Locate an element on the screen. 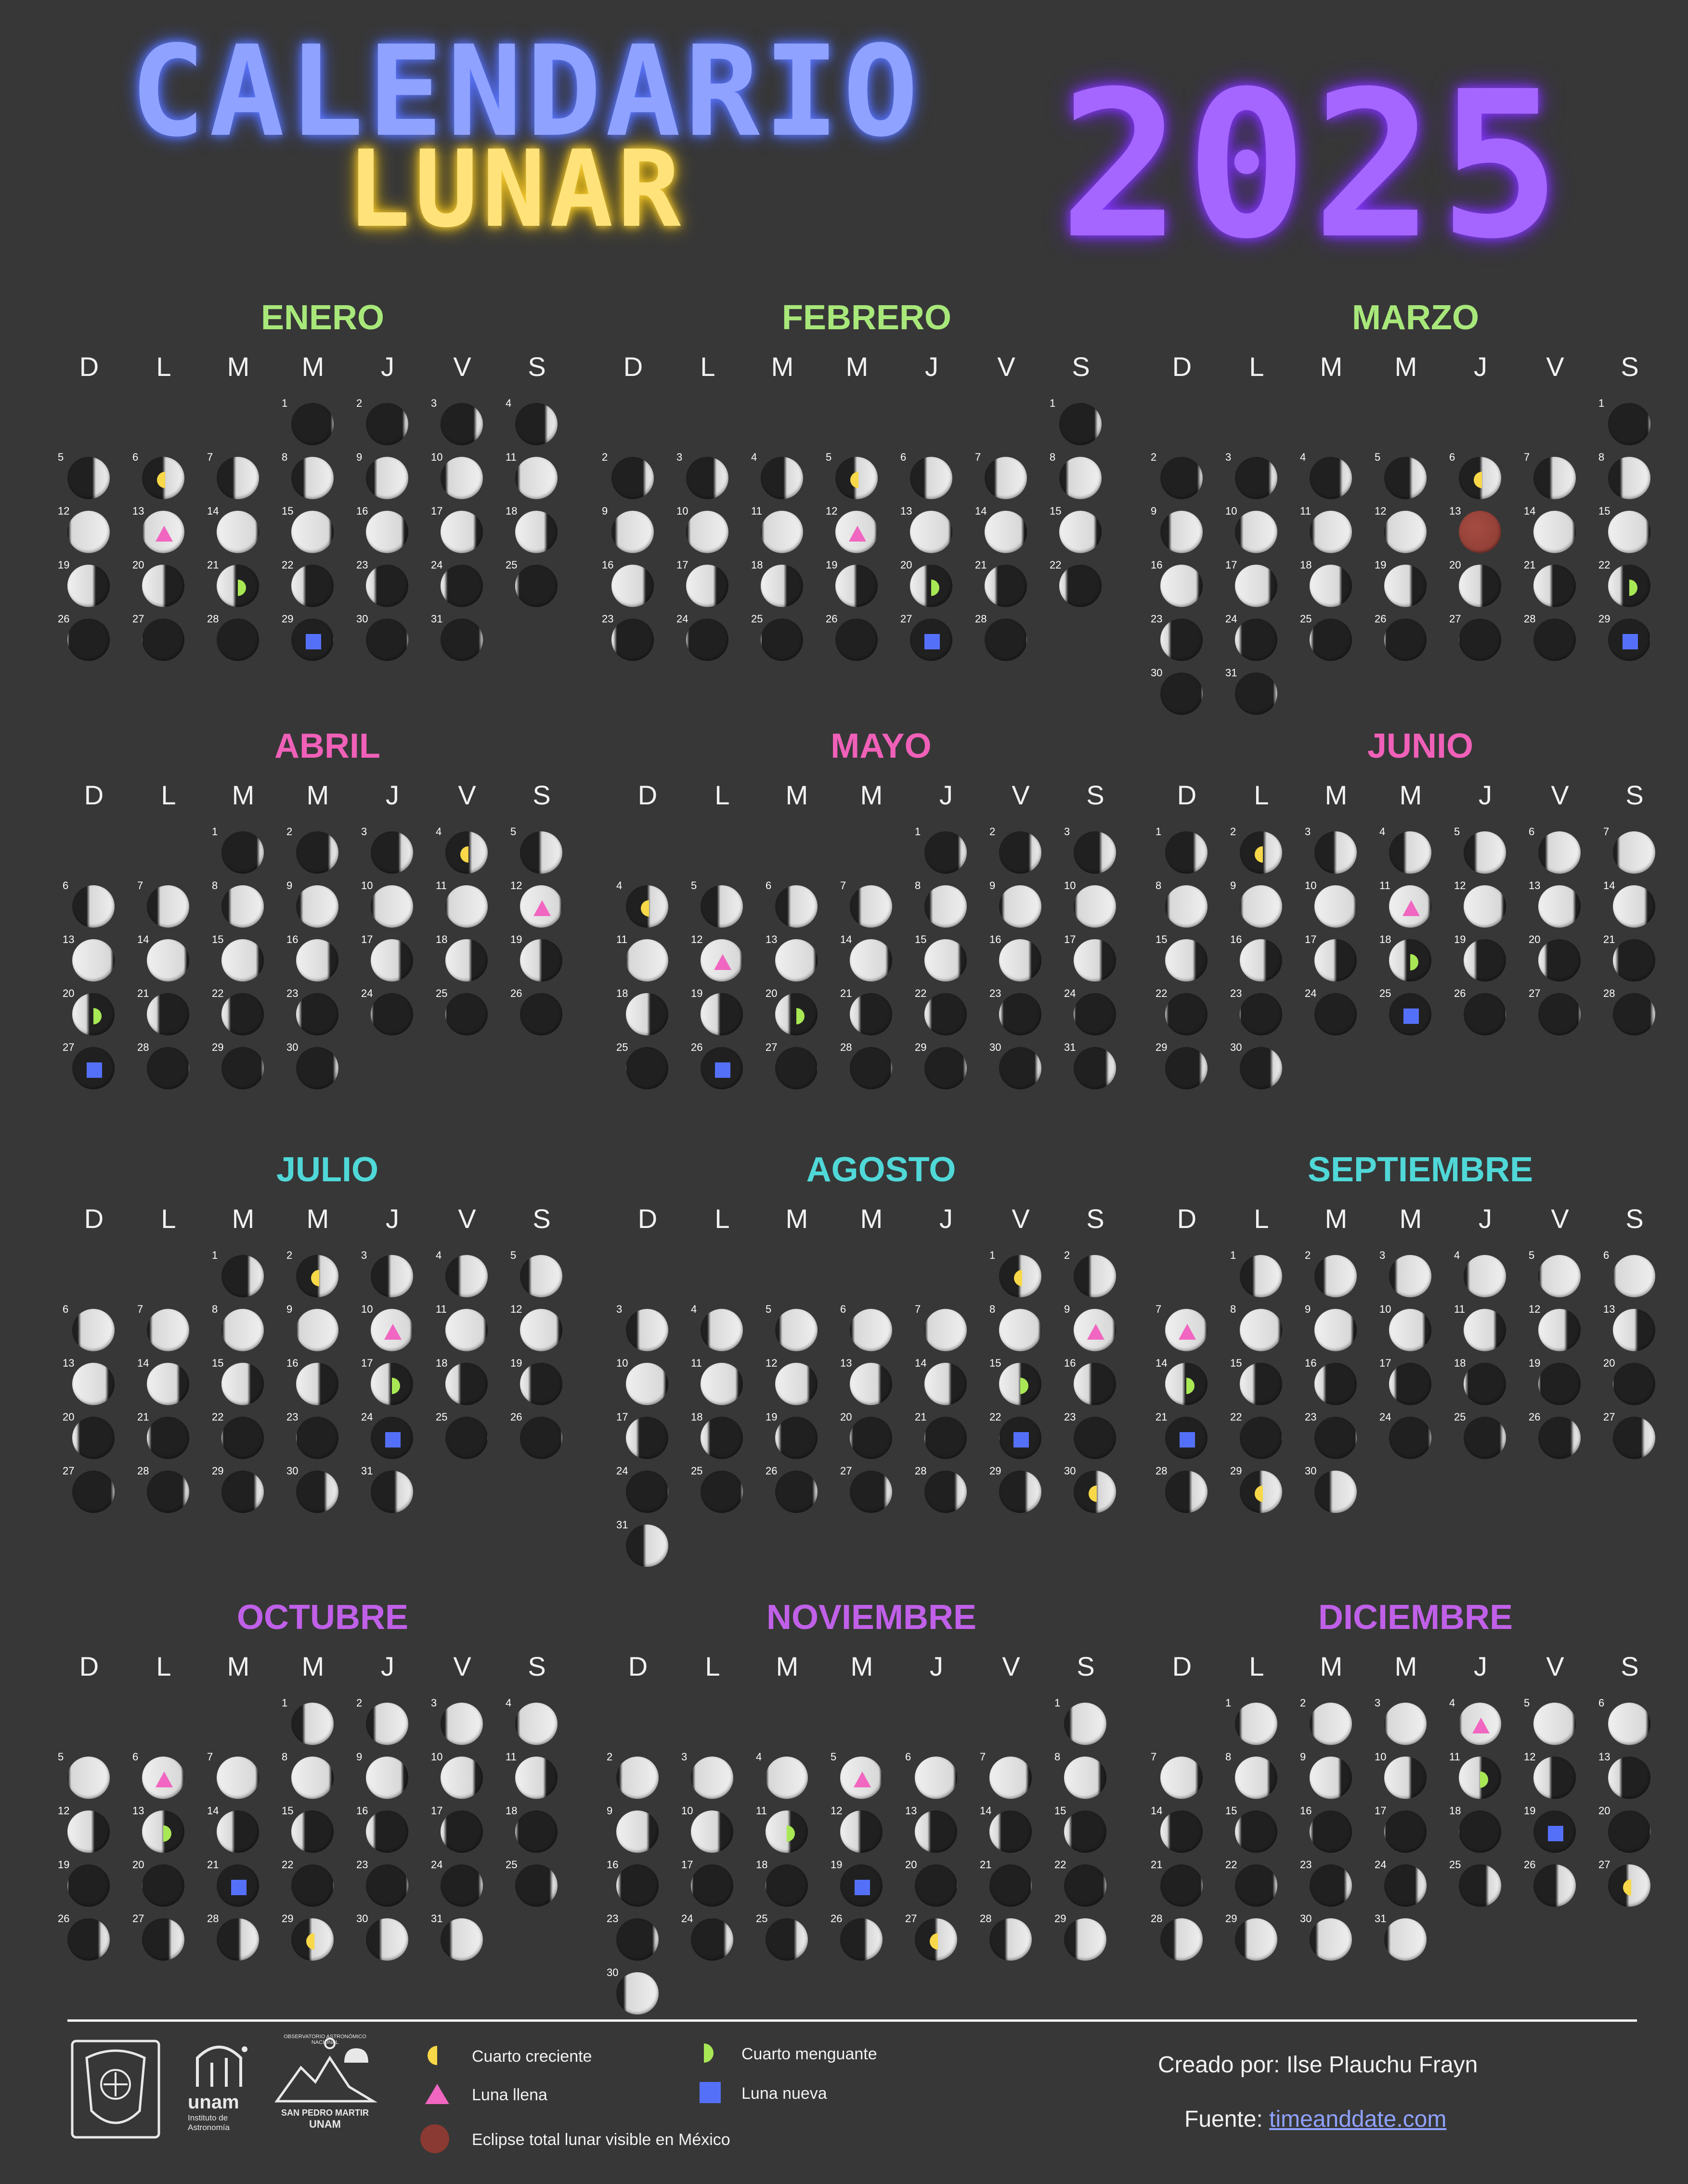 The image size is (1688, 2184). luna-nueva-icon is located at coordinates (239, 1888).